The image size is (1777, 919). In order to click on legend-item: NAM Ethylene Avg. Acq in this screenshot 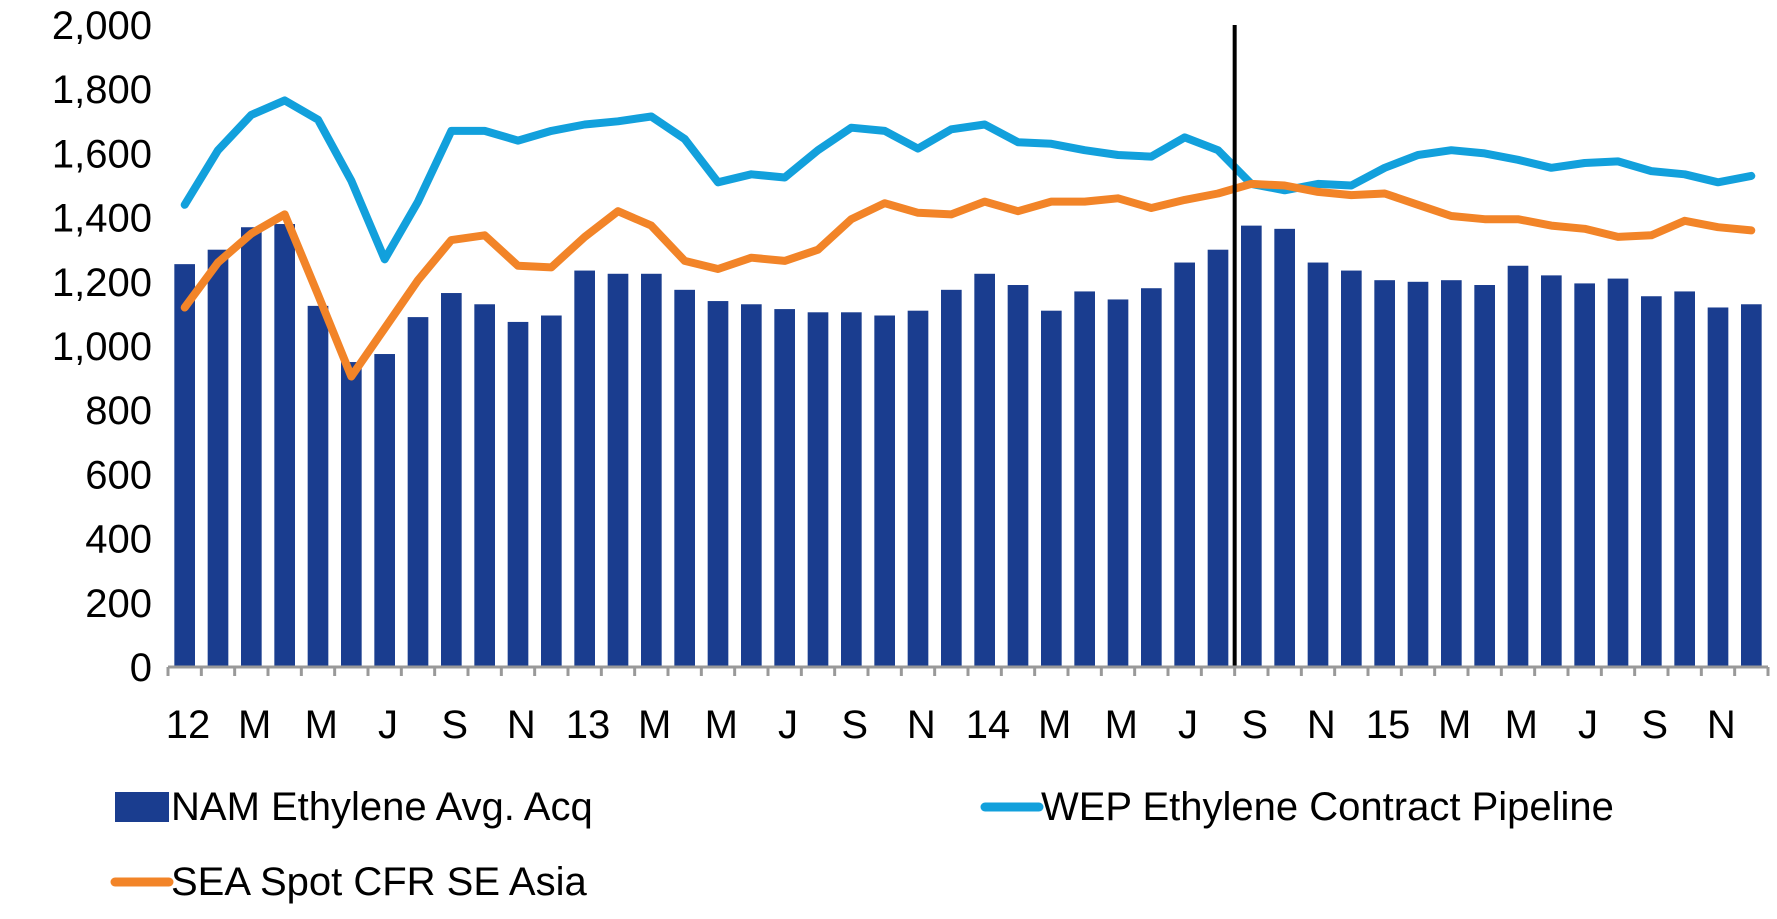, I will do `click(354, 807)`.